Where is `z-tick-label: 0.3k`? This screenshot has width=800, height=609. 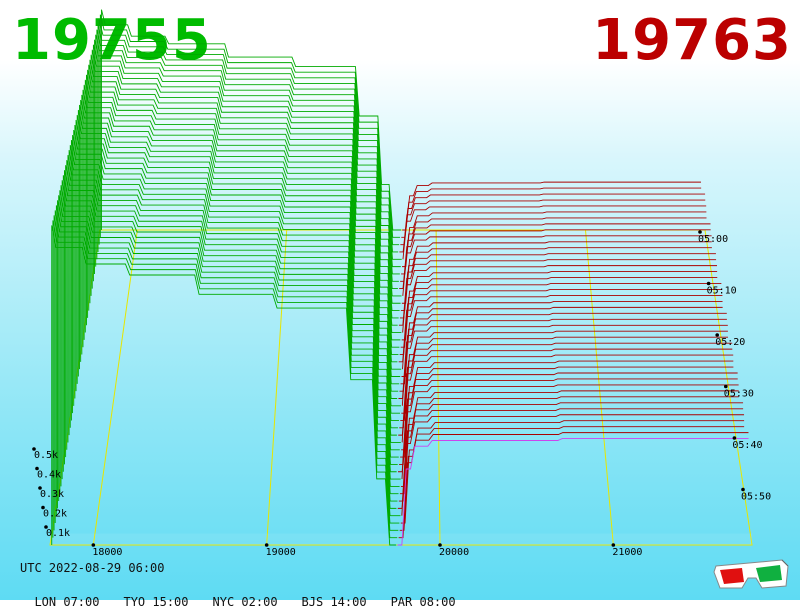
z-tick-label: 0.3k is located at coordinates (52, 494).